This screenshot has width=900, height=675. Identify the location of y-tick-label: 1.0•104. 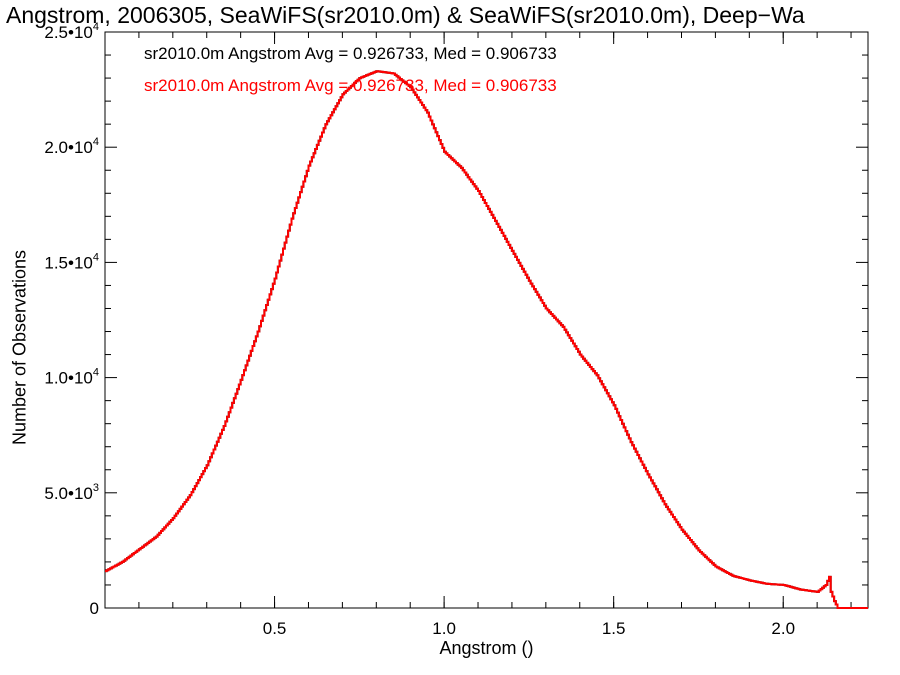
(71, 377).